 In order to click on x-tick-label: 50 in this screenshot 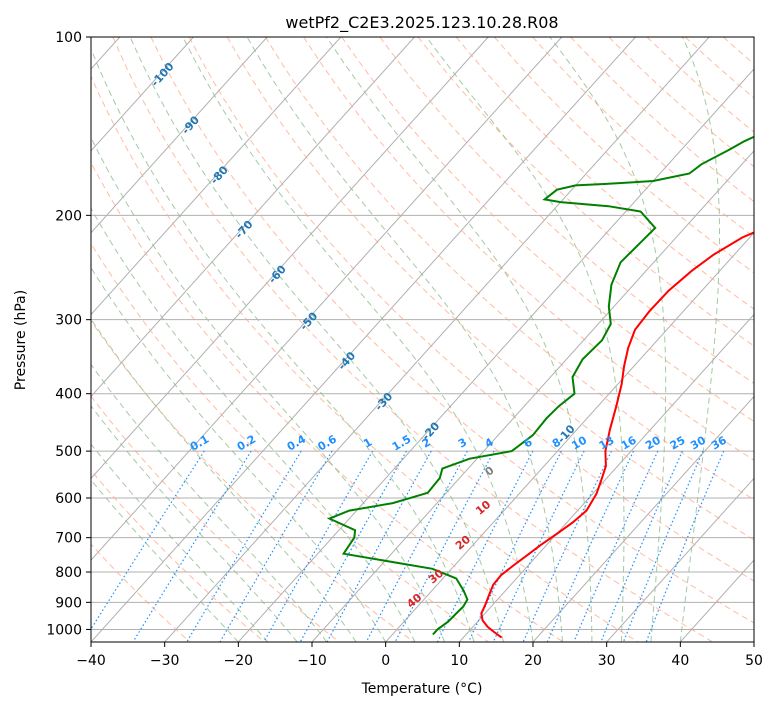, I will do `click(754, 661)`.